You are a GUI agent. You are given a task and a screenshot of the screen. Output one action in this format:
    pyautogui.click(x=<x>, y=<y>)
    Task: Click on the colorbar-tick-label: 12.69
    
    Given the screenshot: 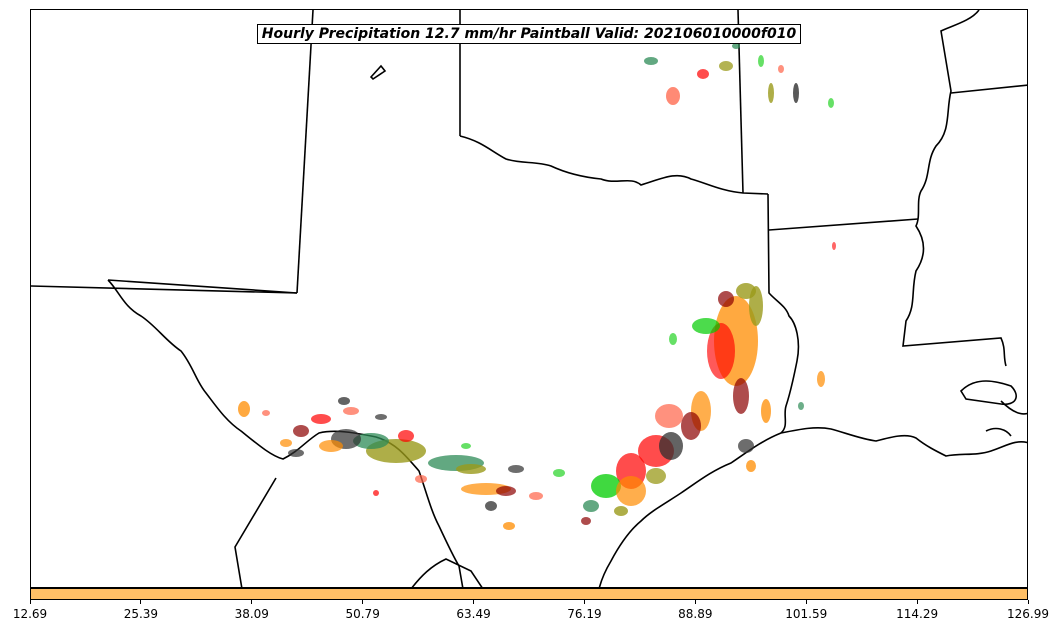 What is the action you would take?
    pyautogui.click(x=30, y=614)
    